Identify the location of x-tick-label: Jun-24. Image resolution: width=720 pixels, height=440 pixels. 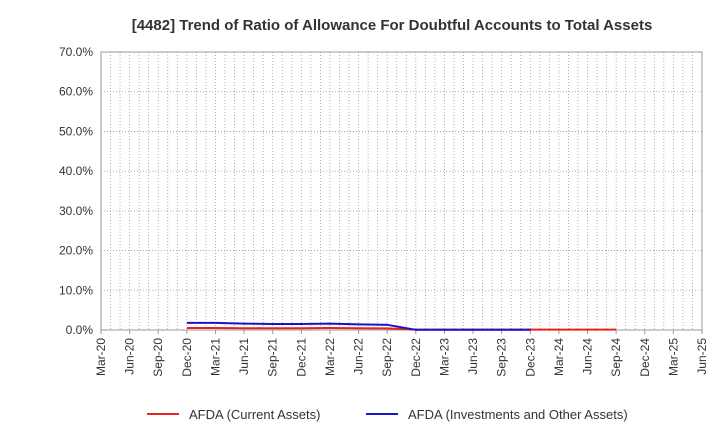
(588, 356).